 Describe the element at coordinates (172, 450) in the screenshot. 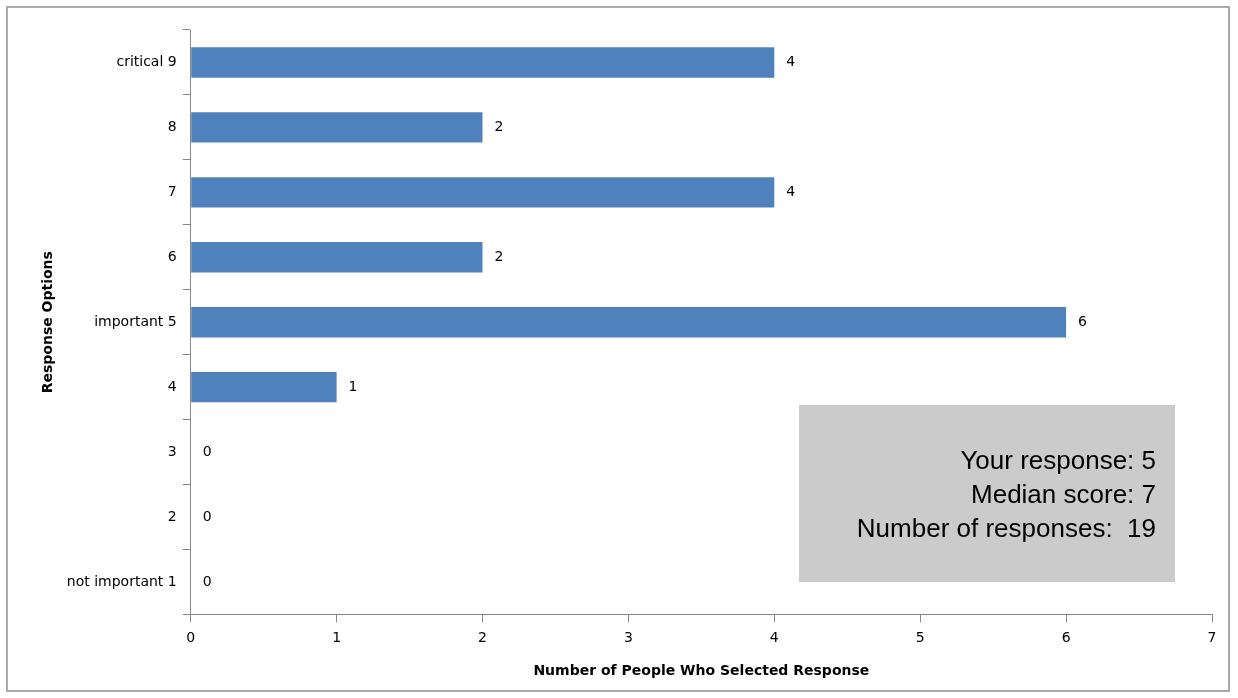

I see `y-tick-label: 3` at that location.